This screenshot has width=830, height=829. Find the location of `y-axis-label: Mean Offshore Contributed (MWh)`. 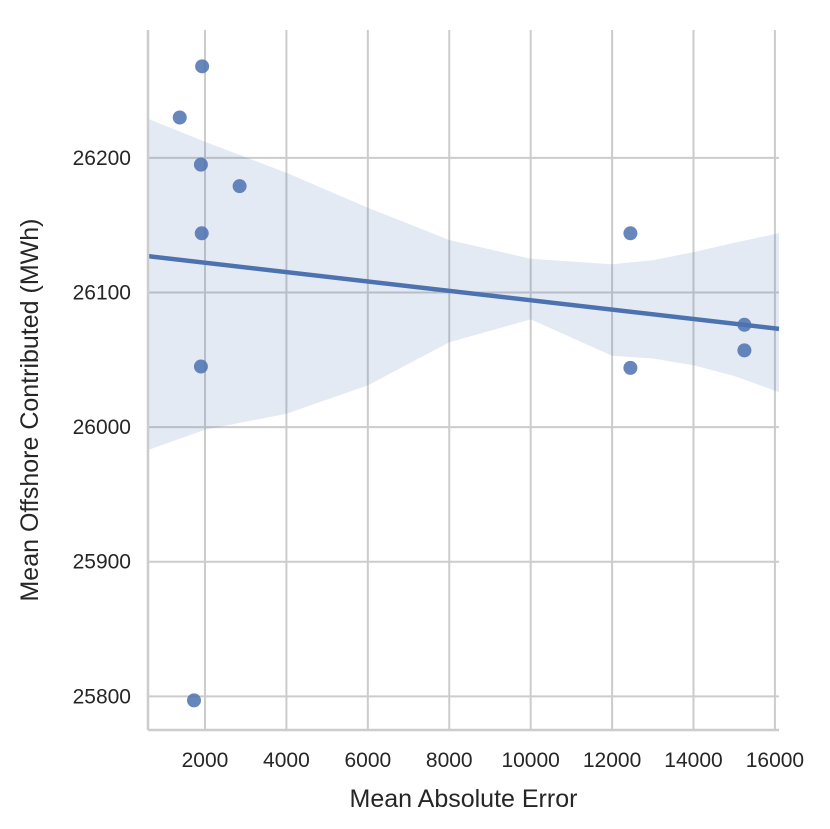

y-axis-label: Mean Offshore Contributed (MWh) is located at coordinates (30, 409).